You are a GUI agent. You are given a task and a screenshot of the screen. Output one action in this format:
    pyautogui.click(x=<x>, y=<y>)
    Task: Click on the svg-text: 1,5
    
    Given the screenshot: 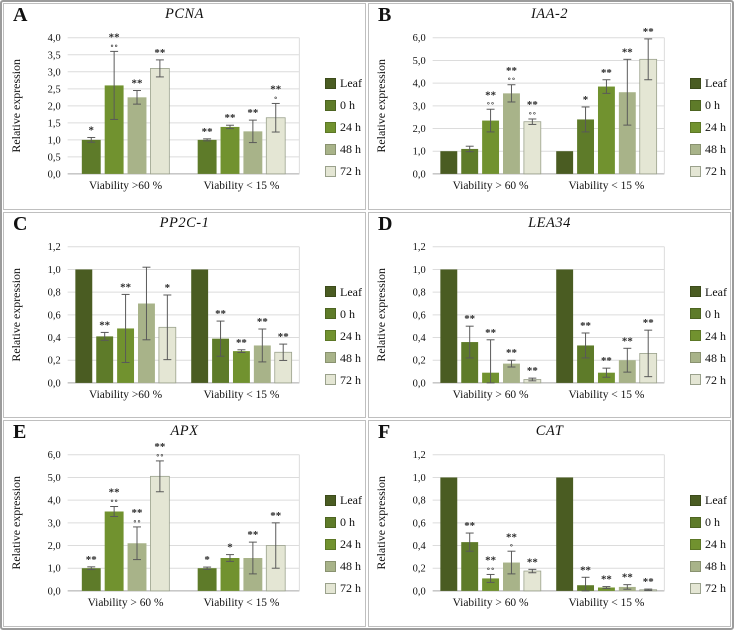 What is the action you would take?
    pyautogui.click(x=54, y=123)
    